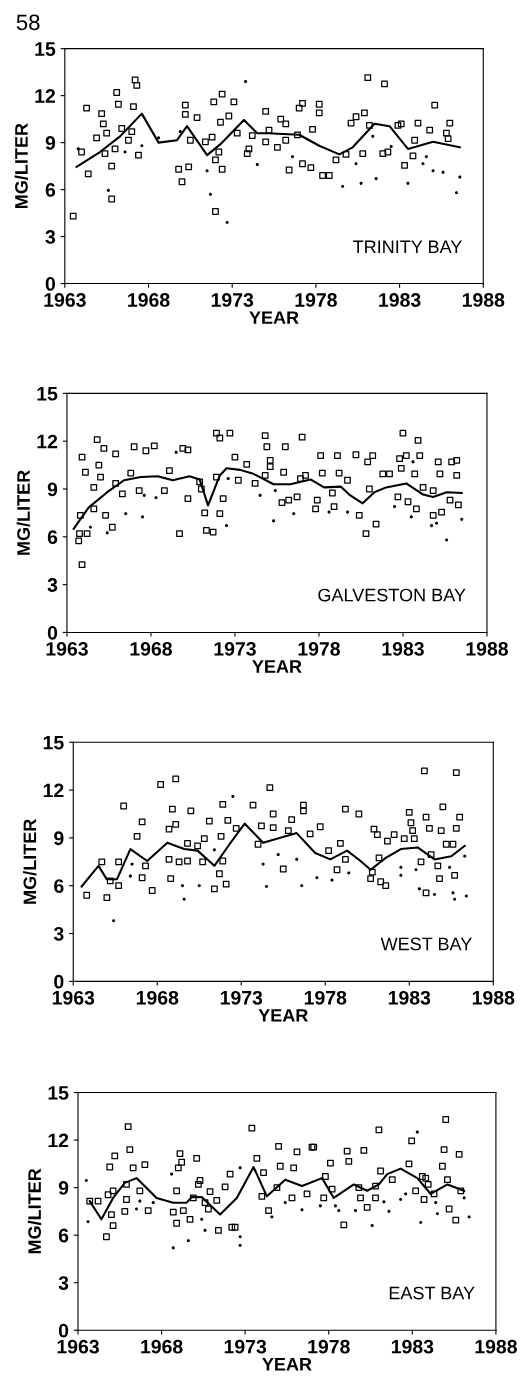  Describe the element at coordinates (407, 246) in the screenshot. I see `text: TRINITY BAY` at that location.